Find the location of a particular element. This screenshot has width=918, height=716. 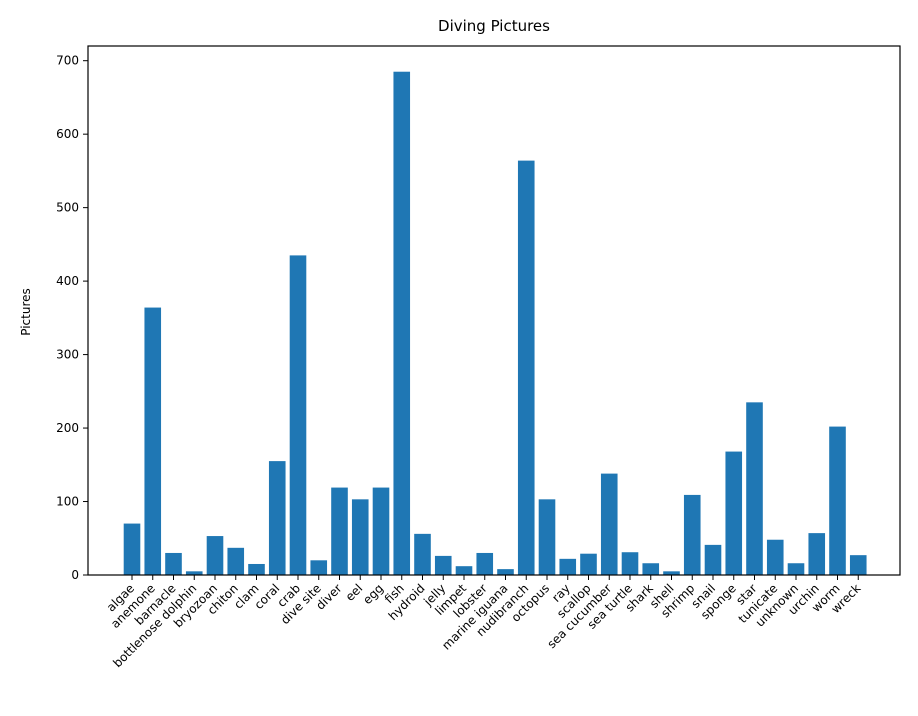

y-tick-label: 300 is located at coordinates (67, 355).